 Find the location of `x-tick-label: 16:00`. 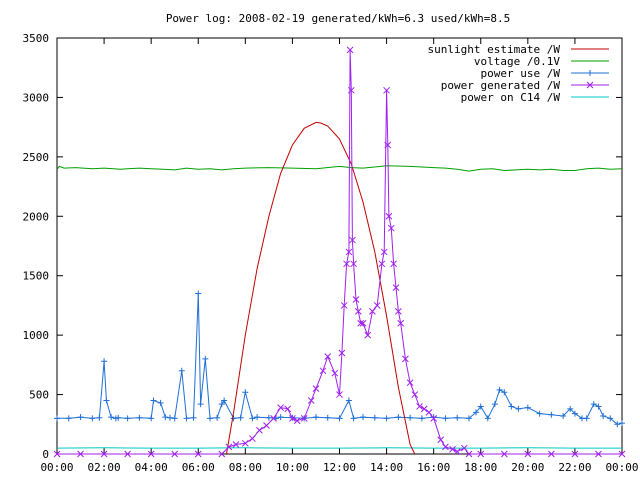

x-tick-label: 16:00 is located at coordinates (433, 467).